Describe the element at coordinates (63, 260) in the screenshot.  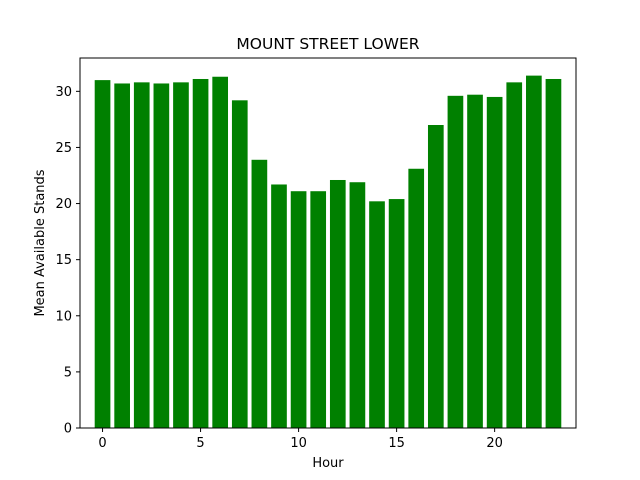
I see `y-tick-label-15: 15` at that location.